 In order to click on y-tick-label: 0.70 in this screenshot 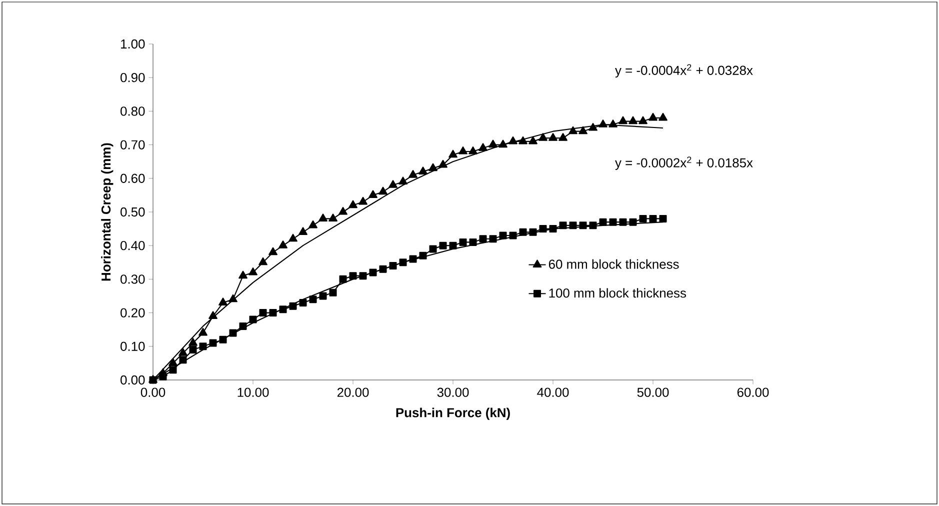, I will do `click(132, 145)`.